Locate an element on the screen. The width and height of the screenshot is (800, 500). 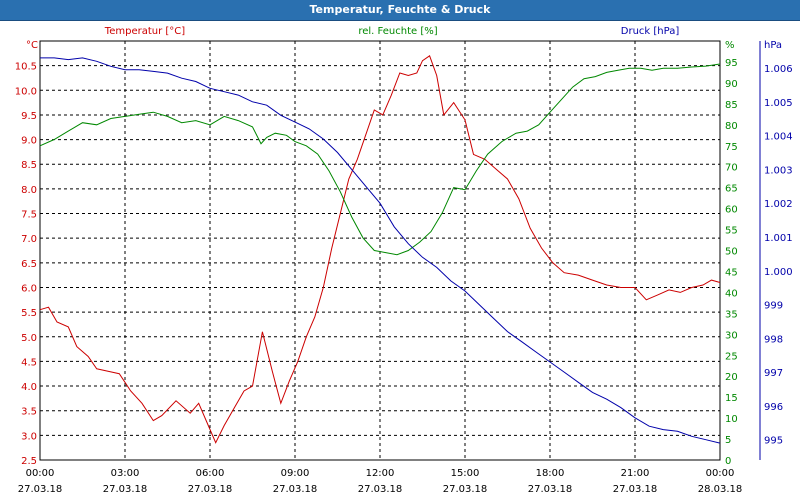
y-tick-label-temperature: 5.0 is located at coordinates (29, 338).